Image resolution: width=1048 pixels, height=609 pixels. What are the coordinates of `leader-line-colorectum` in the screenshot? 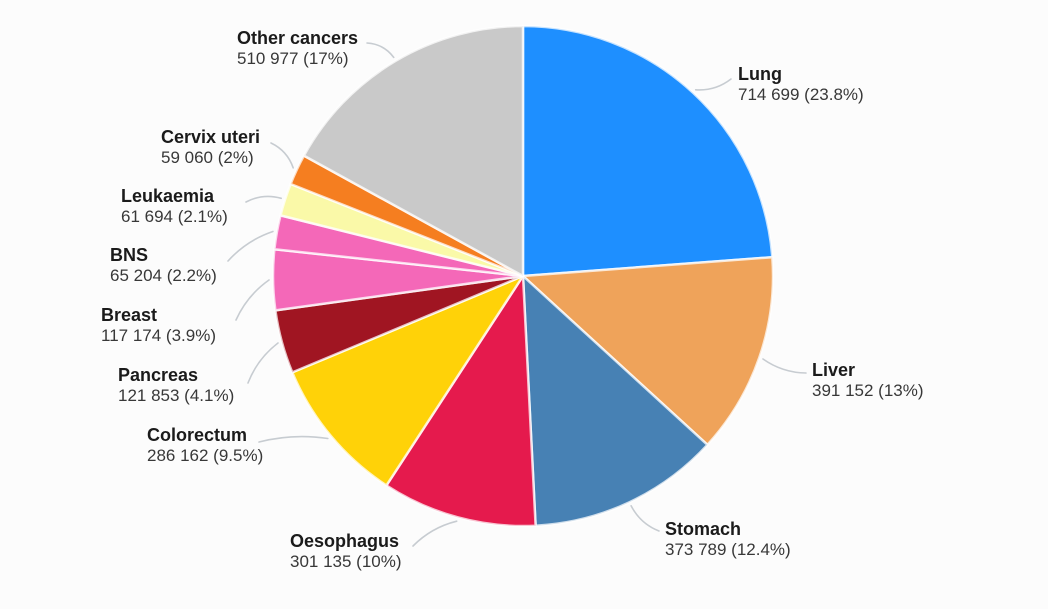 It's located at (293, 439).